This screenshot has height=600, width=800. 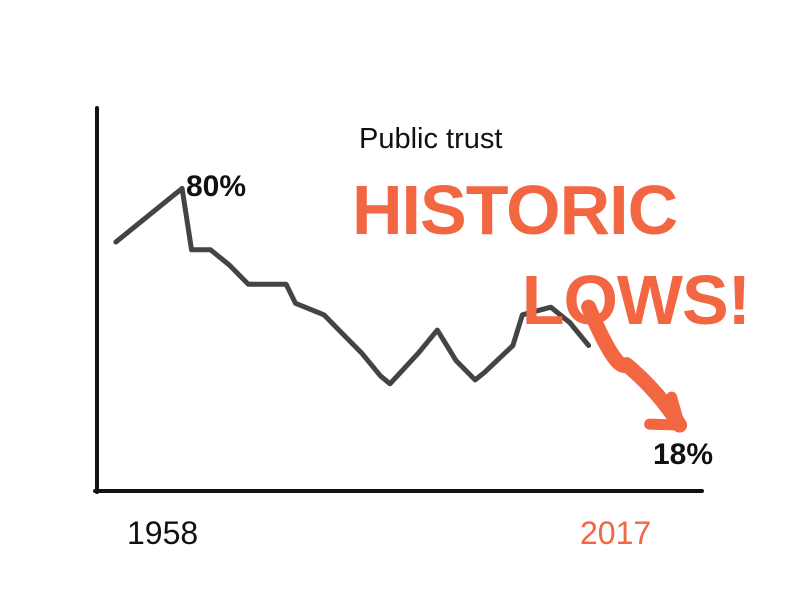 What do you see at coordinates (430, 139) in the screenshot?
I see `chart-subtitle: Public trust` at bounding box center [430, 139].